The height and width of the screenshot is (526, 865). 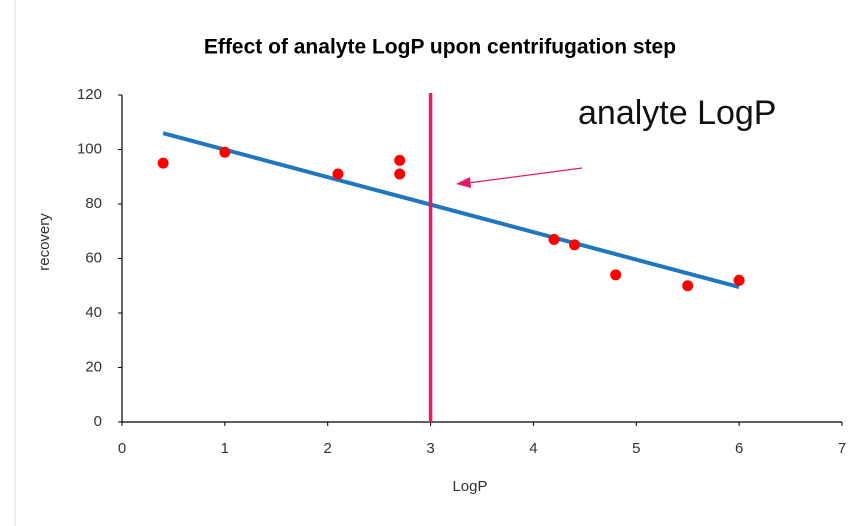 I want to click on y-tick-label: 80, so click(x=93, y=203).